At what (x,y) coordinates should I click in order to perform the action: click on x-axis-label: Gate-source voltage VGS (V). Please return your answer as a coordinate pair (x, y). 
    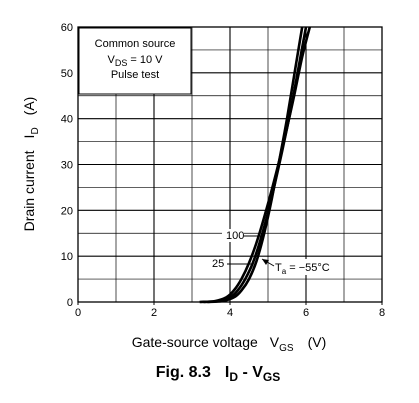
    Looking at the image, I should click on (229, 344).